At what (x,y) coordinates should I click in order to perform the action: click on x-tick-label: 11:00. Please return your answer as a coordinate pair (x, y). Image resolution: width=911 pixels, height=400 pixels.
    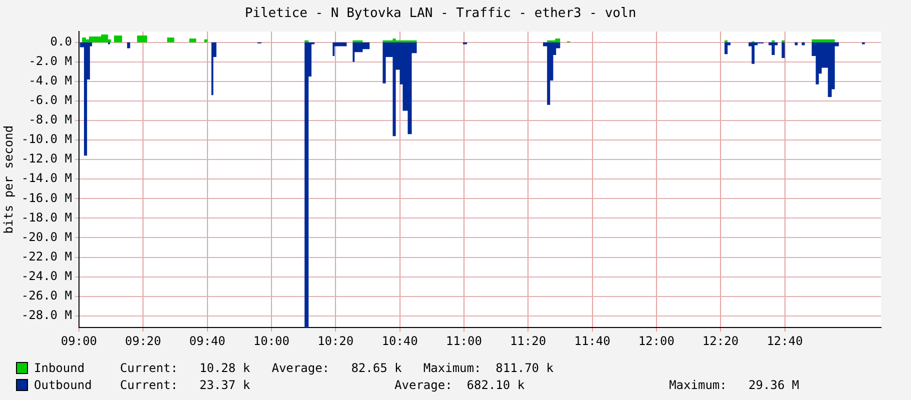
    Looking at the image, I should click on (464, 341).